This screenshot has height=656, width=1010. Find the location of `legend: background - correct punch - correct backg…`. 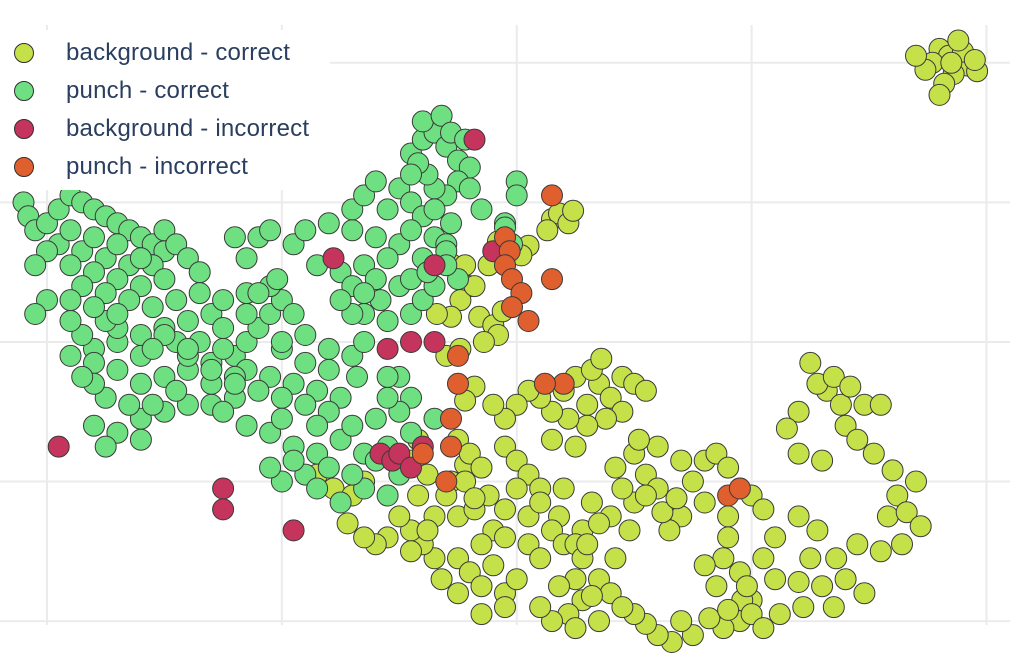

legend: background - correct punch - correct backg… is located at coordinates (165, 110).